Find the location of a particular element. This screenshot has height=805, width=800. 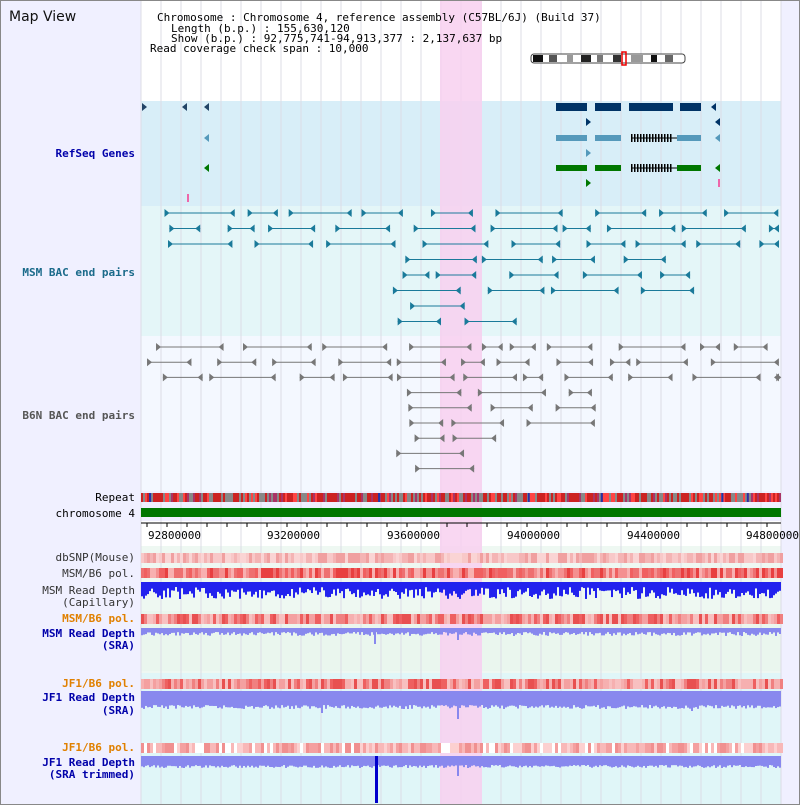

track-label-msm-depth-sra: MSM Read Depth is located at coordinates (88, 633).